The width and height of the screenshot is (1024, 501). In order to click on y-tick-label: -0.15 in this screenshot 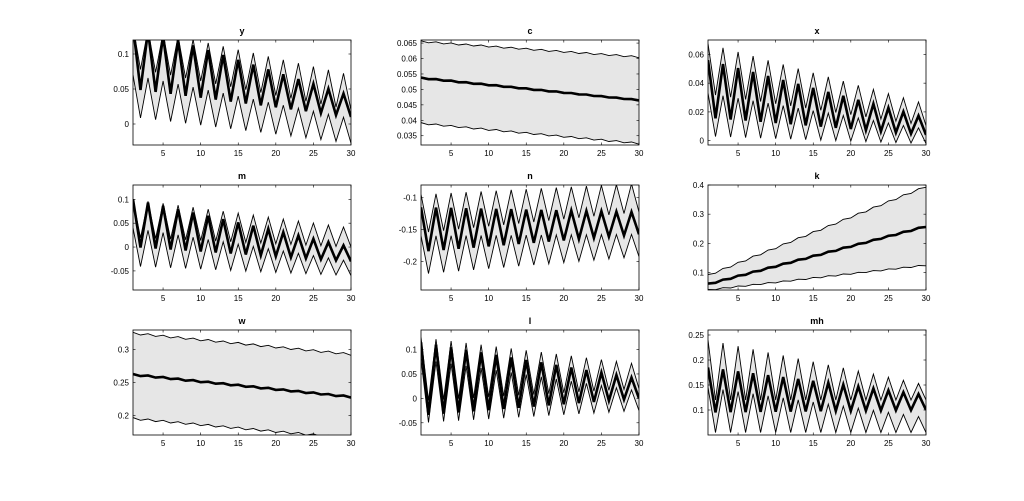, I will do `click(408, 230)`.